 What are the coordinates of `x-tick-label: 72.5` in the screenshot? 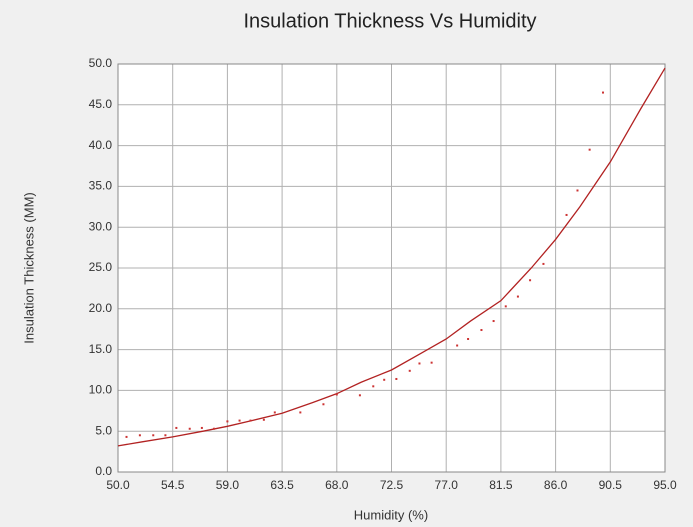 It's located at (392, 485).